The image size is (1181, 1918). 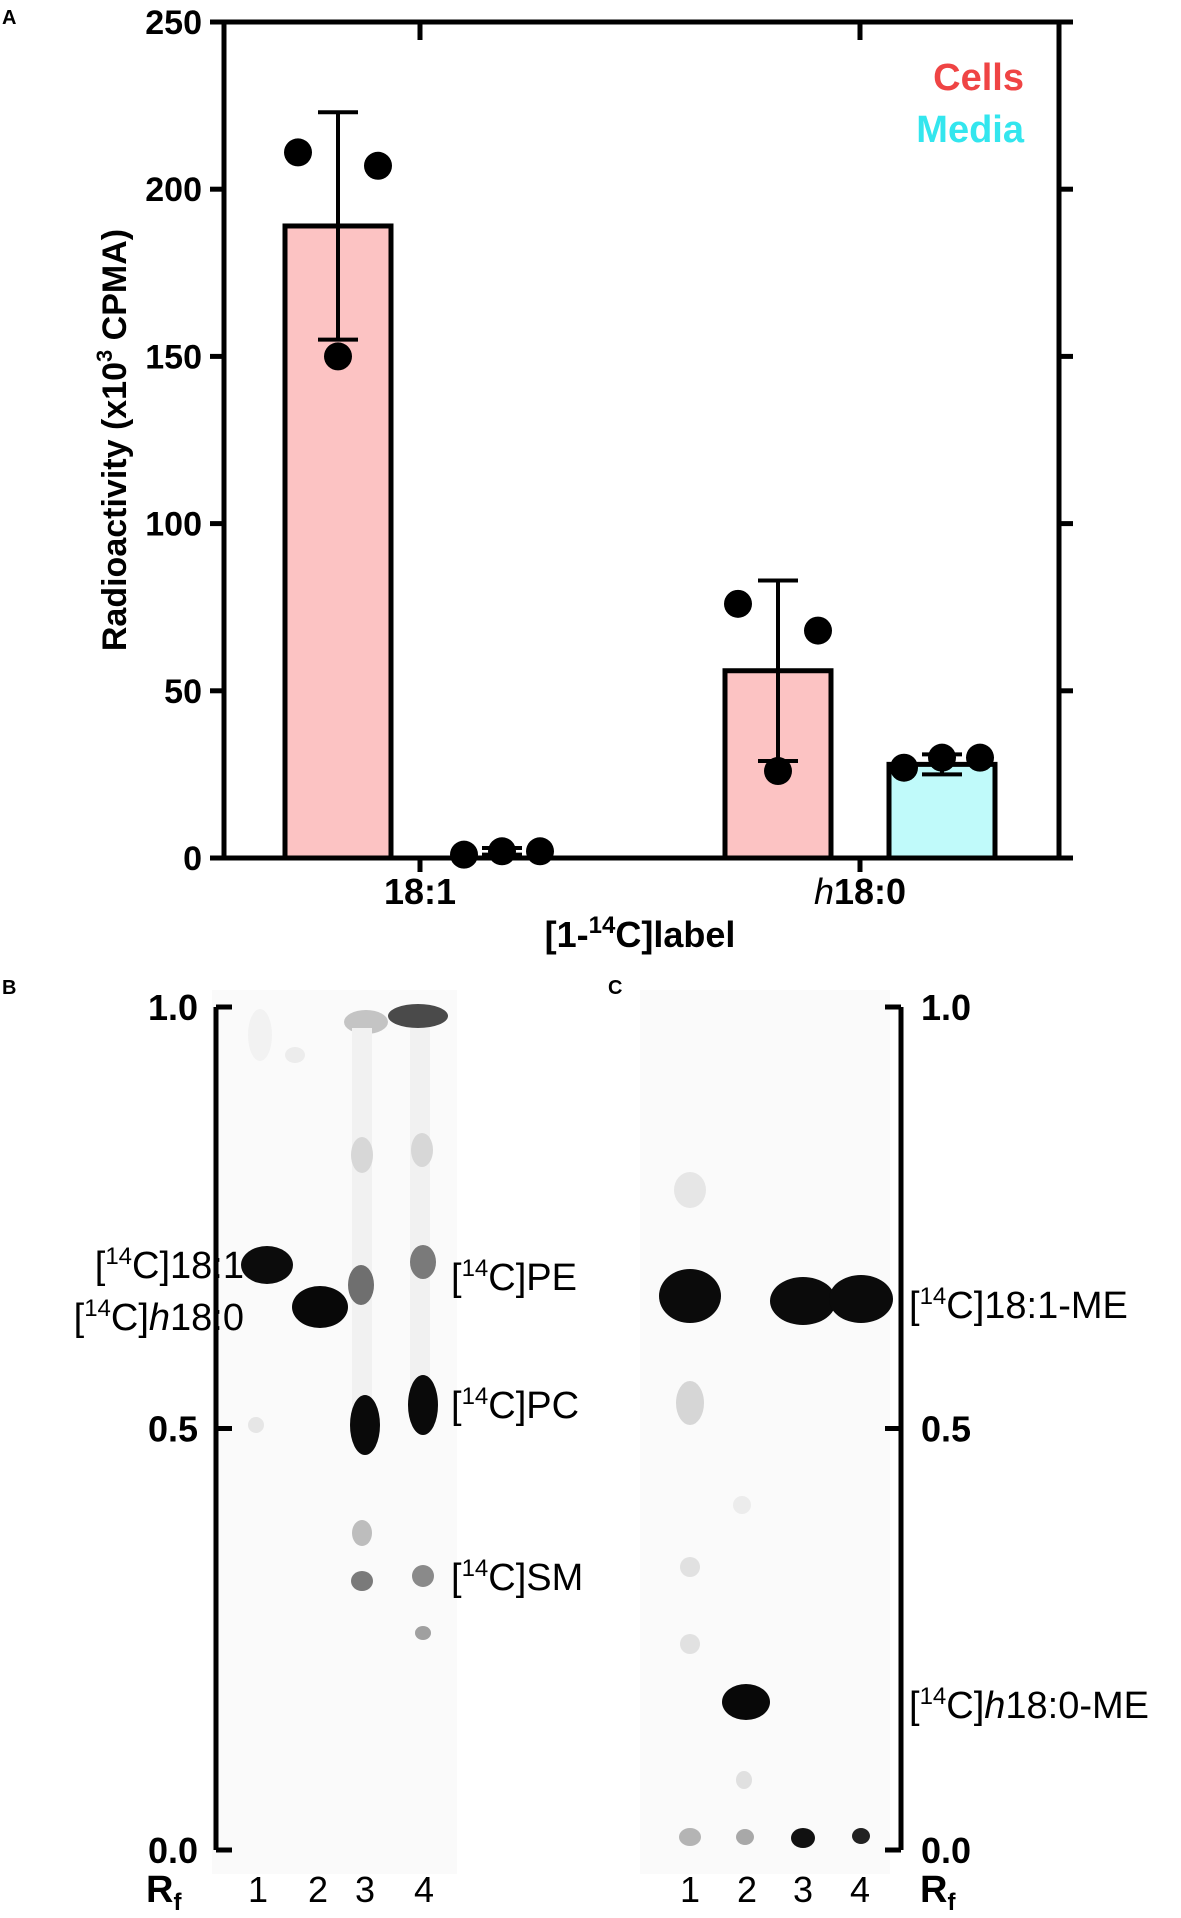 What do you see at coordinates (169, 1265) in the screenshot?
I see `lipid-label-left-0: [14C]18:1` at bounding box center [169, 1265].